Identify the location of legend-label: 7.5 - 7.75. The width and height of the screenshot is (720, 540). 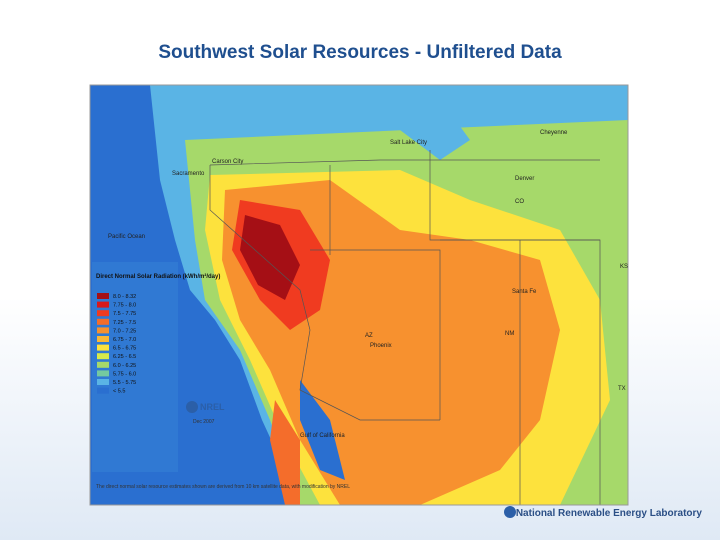
(124, 314).